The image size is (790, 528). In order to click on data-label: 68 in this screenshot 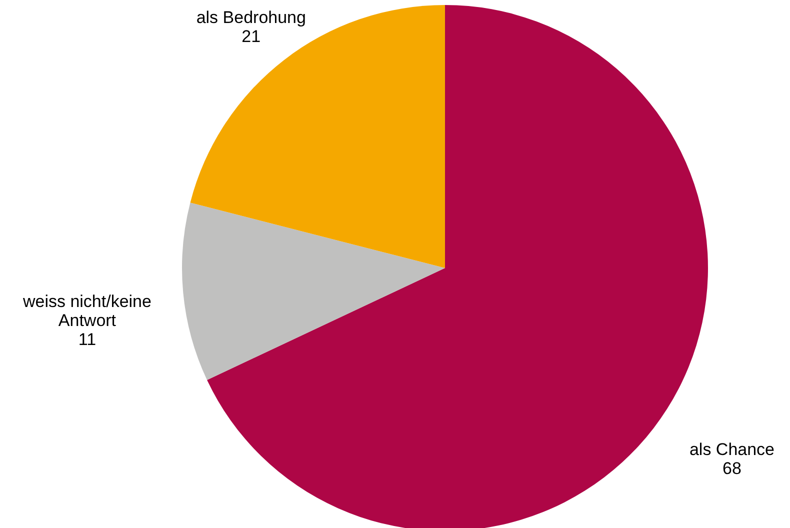, I will do `click(732, 468)`.